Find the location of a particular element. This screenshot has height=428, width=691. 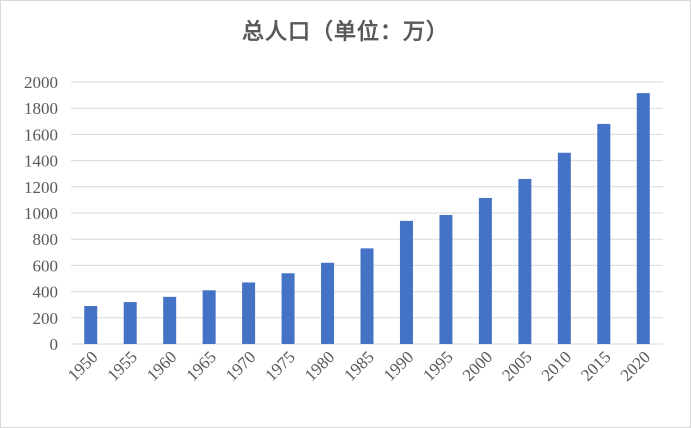

x-tick-label: 2015 is located at coordinates (595, 365).